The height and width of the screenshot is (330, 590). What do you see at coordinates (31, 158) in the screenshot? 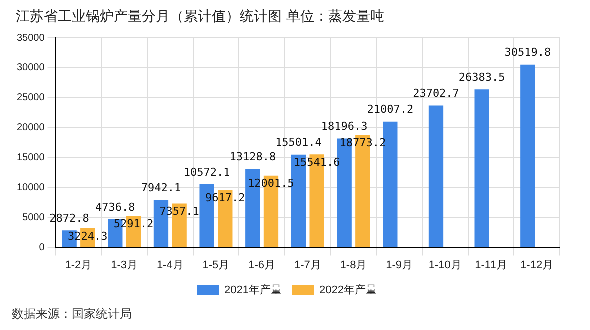
I see `y-tick-label: 15000` at bounding box center [31, 158].